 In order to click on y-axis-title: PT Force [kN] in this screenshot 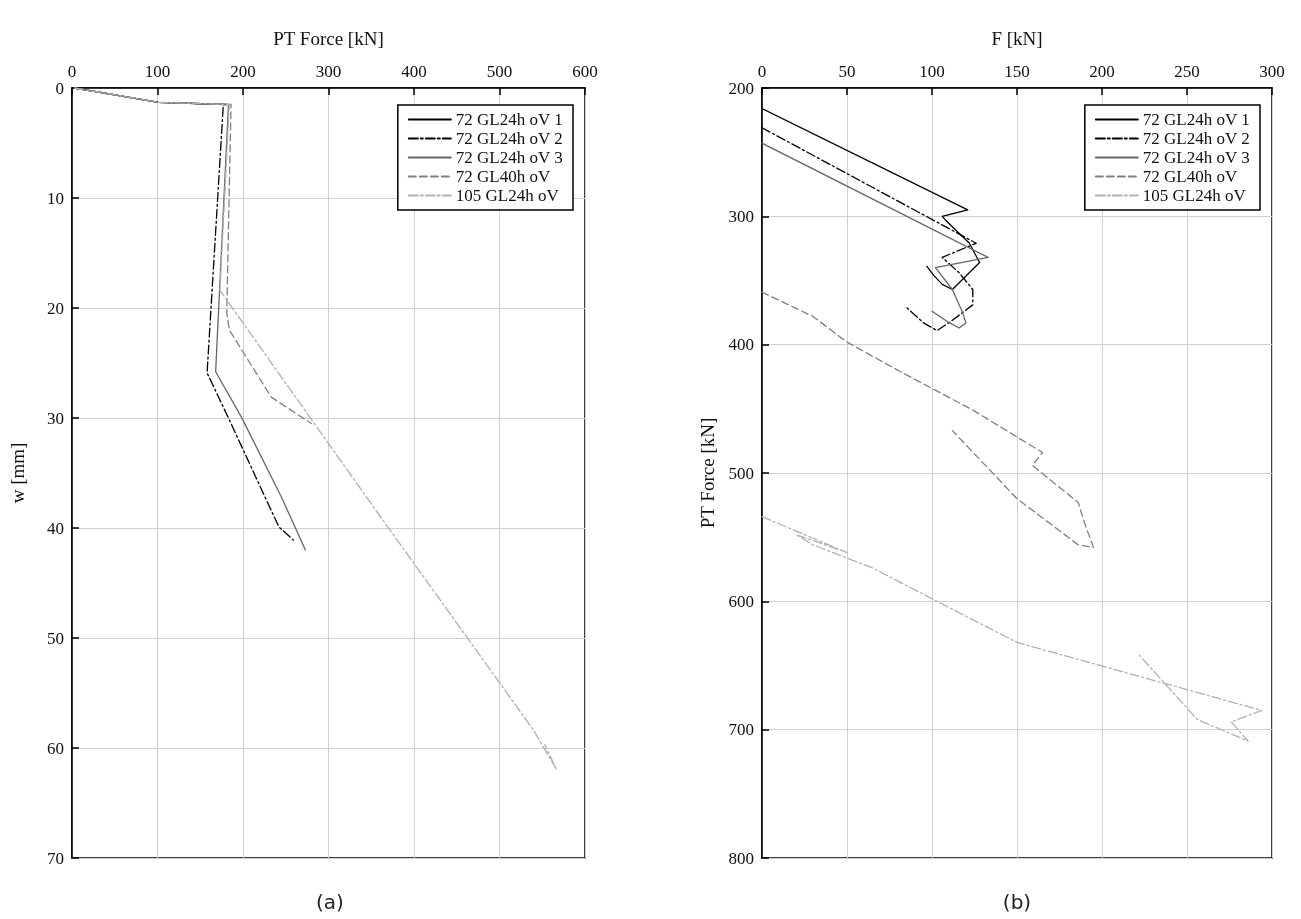, I will do `click(707, 473)`.